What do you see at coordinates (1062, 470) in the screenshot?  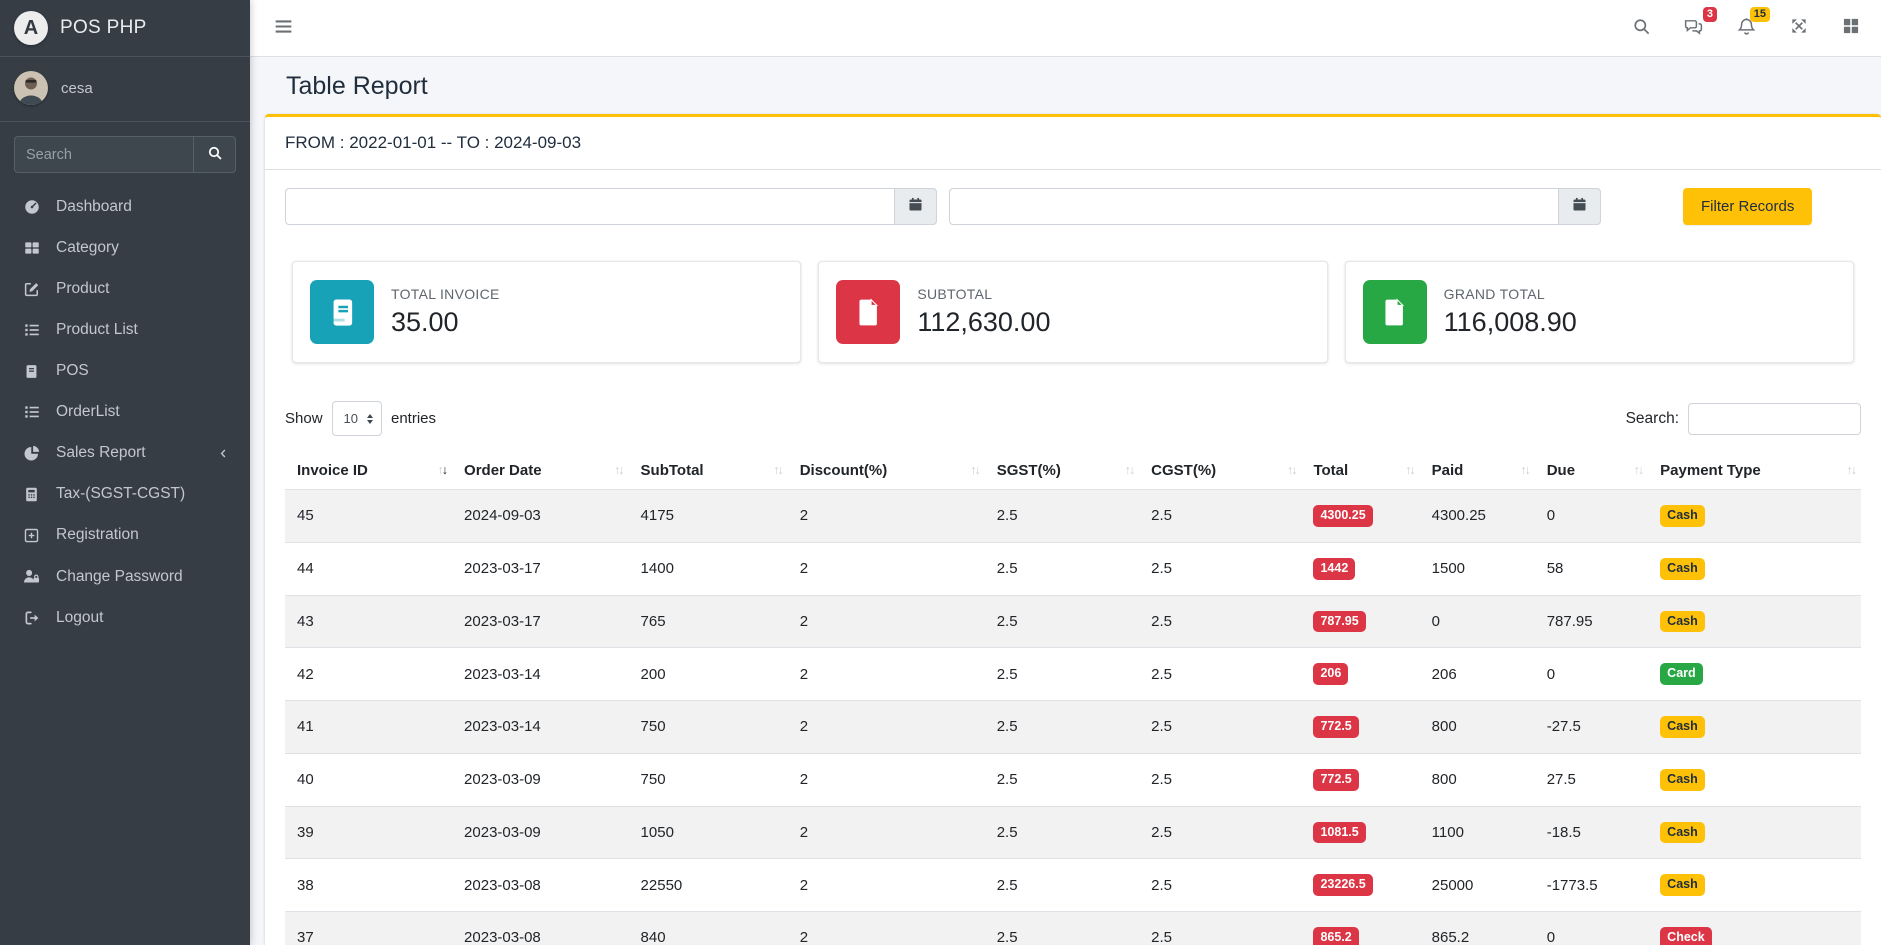 I see `column-header-sgst: SGST(%) ↑↓` at bounding box center [1062, 470].